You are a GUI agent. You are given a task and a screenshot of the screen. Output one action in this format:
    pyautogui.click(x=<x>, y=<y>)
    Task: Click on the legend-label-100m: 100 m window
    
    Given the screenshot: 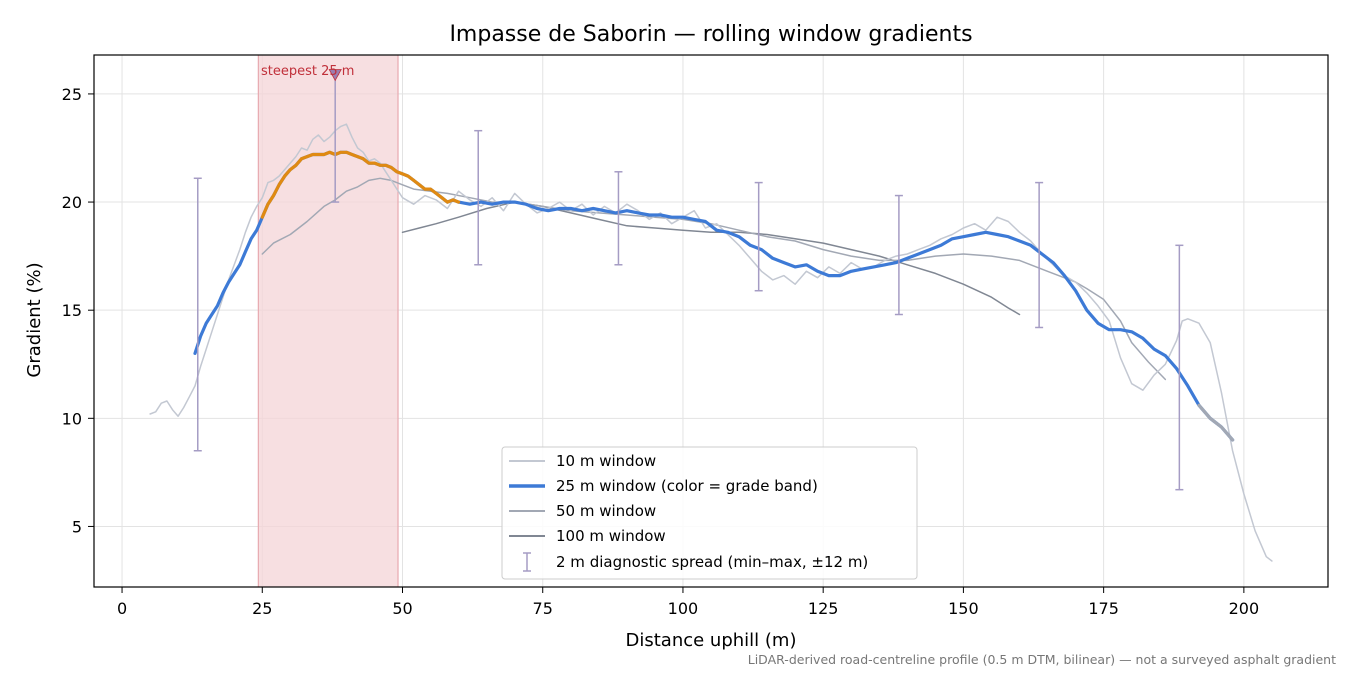 What is the action you would take?
    pyautogui.click(x=611, y=536)
    